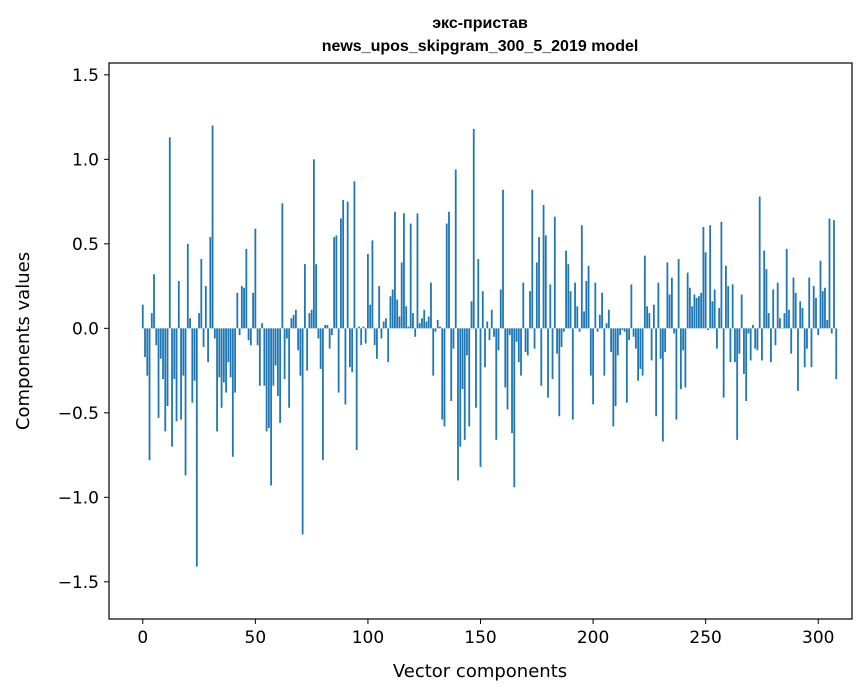 This screenshot has height=696, width=867. I want to click on y-tick-label: −1.5, so click(78, 583).